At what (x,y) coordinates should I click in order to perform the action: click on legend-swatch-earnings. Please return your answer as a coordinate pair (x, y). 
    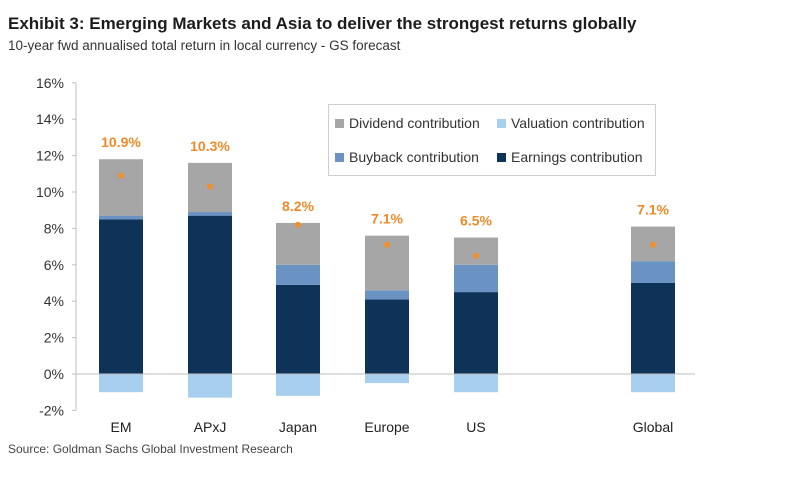
    Looking at the image, I should click on (501, 157).